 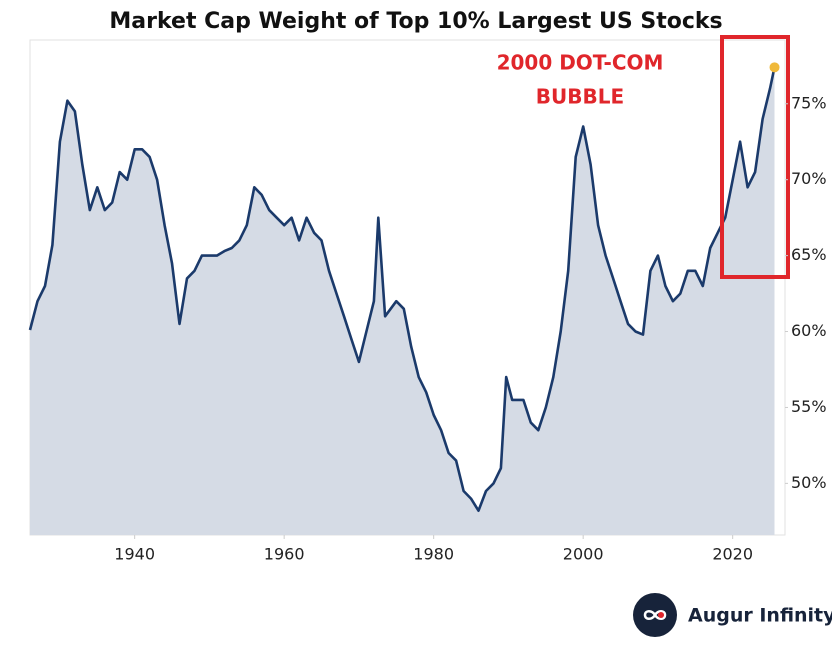 I want to click on highlight-box, so click(x=755, y=157).